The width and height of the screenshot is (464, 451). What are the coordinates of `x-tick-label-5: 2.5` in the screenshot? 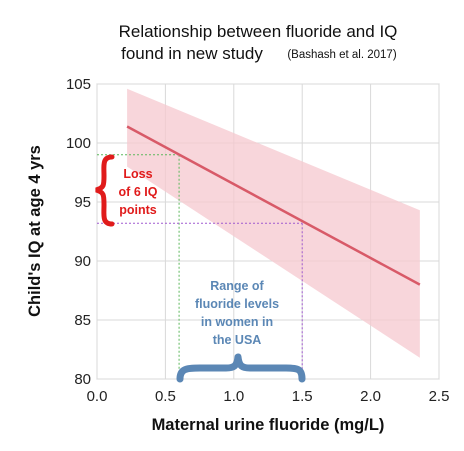 It's located at (439, 396).